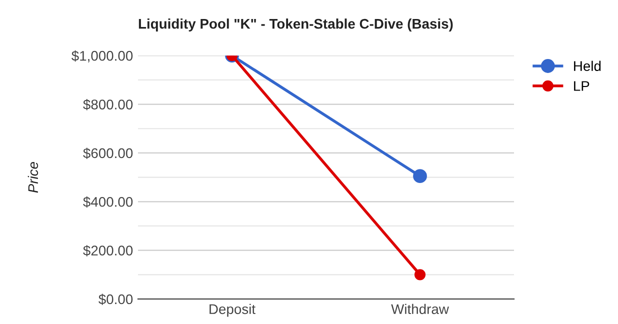 Image resolution: width=618 pixels, height=324 pixels. I want to click on y-tick-label: $200.00, so click(108, 250).